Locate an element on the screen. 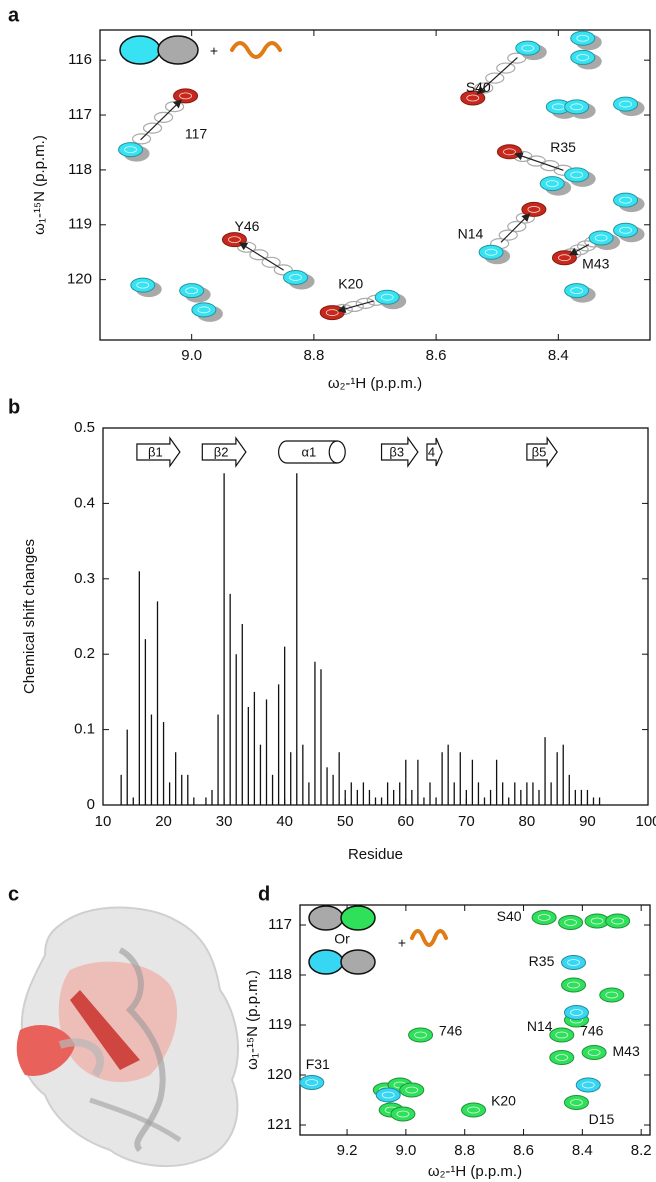 The image size is (656, 1182). structure-label: 4 is located at coordinates (431, 451).